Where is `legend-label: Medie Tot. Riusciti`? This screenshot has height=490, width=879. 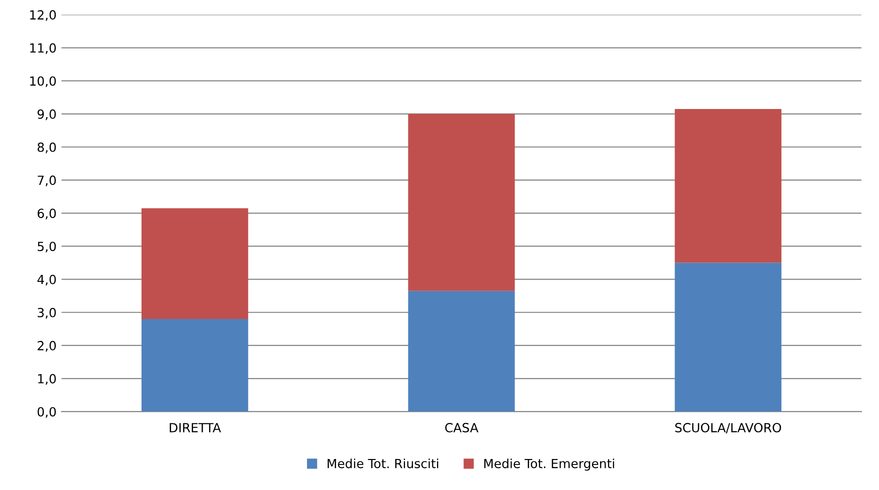
legend-label: Medie Tot. Riusciti is located at coordinates (383, 463).